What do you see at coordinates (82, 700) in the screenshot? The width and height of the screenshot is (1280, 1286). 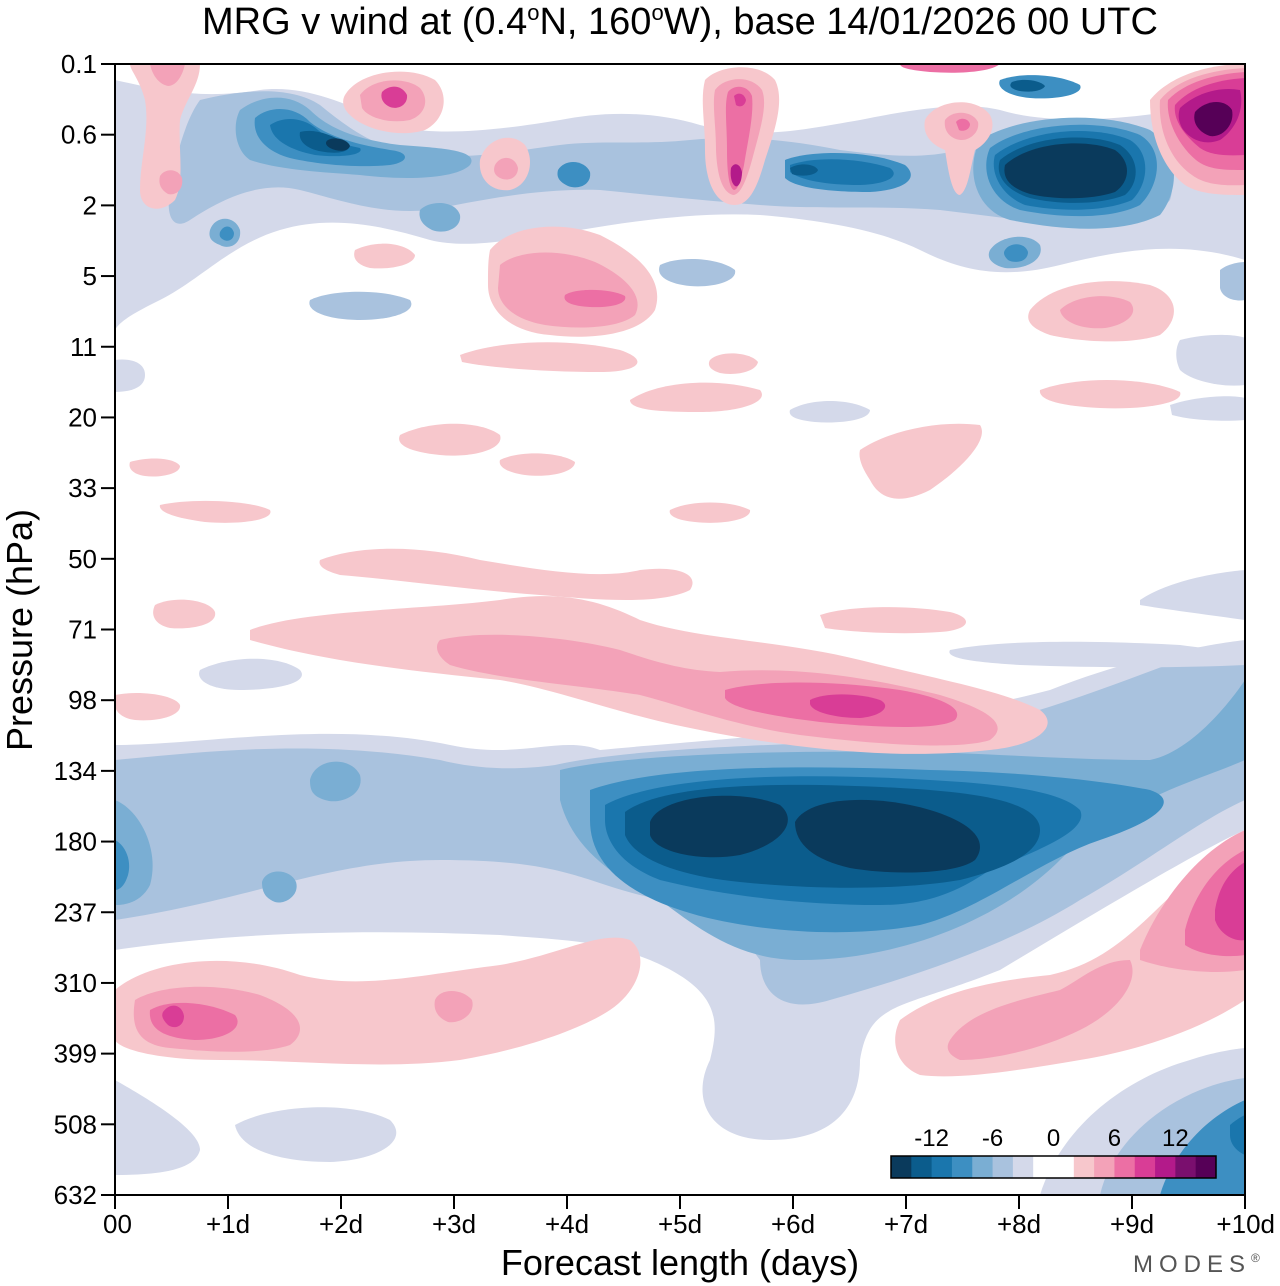 I see `y-tick-label: 98` at bounding box center [82, 700].